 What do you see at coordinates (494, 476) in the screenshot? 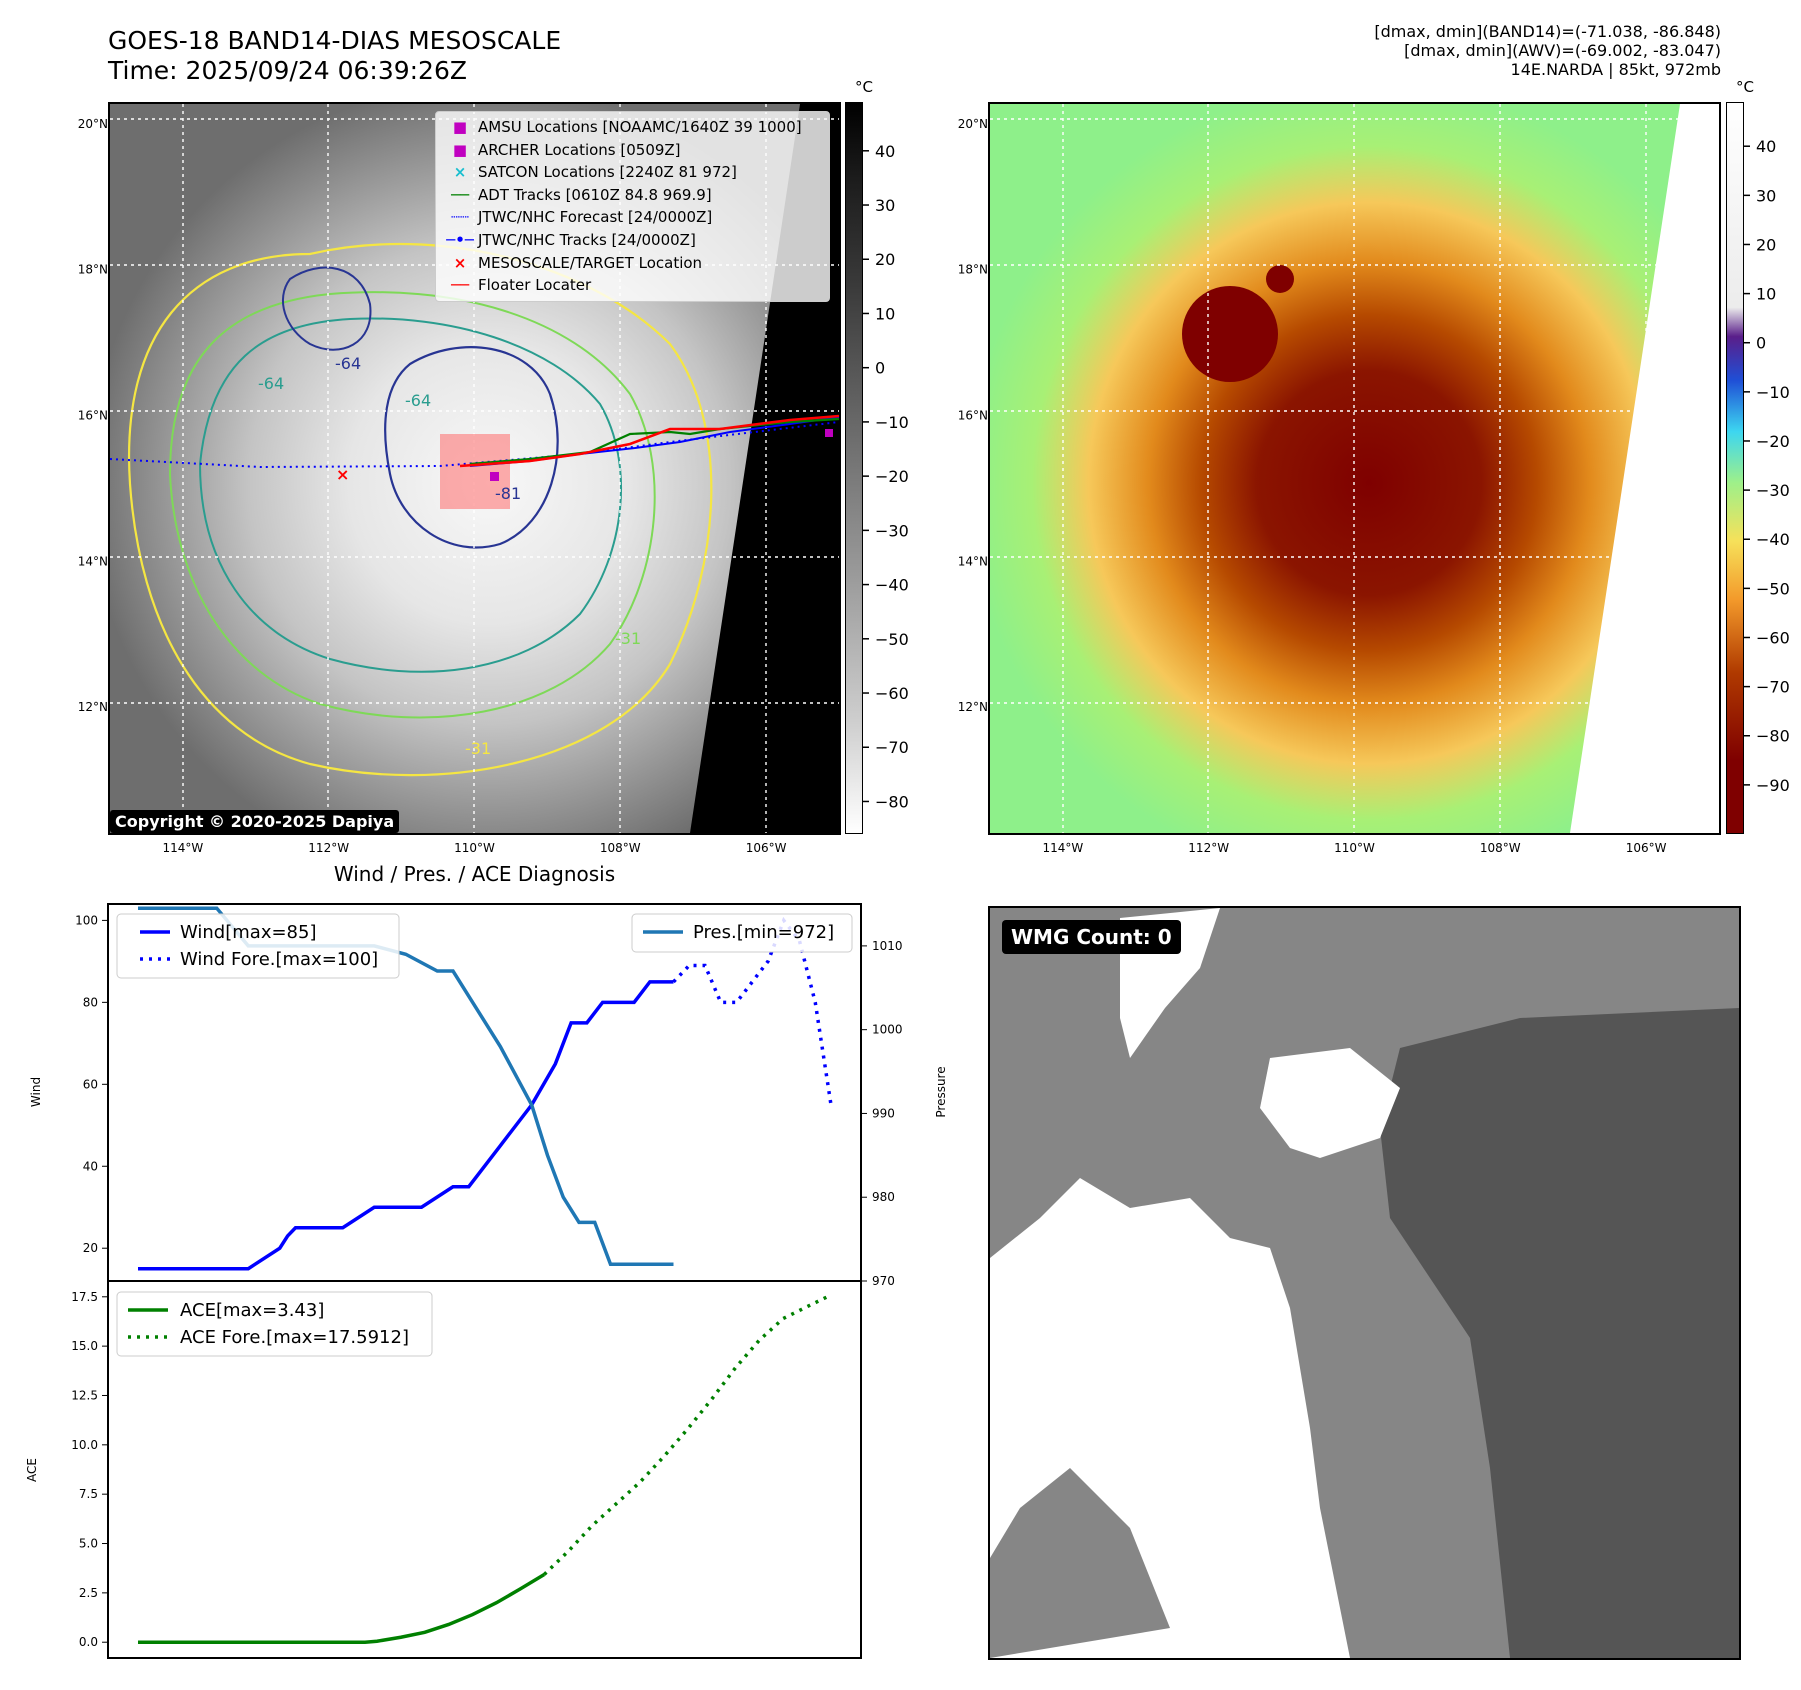
I see `archer-marker` at bounding box center [494, 476].